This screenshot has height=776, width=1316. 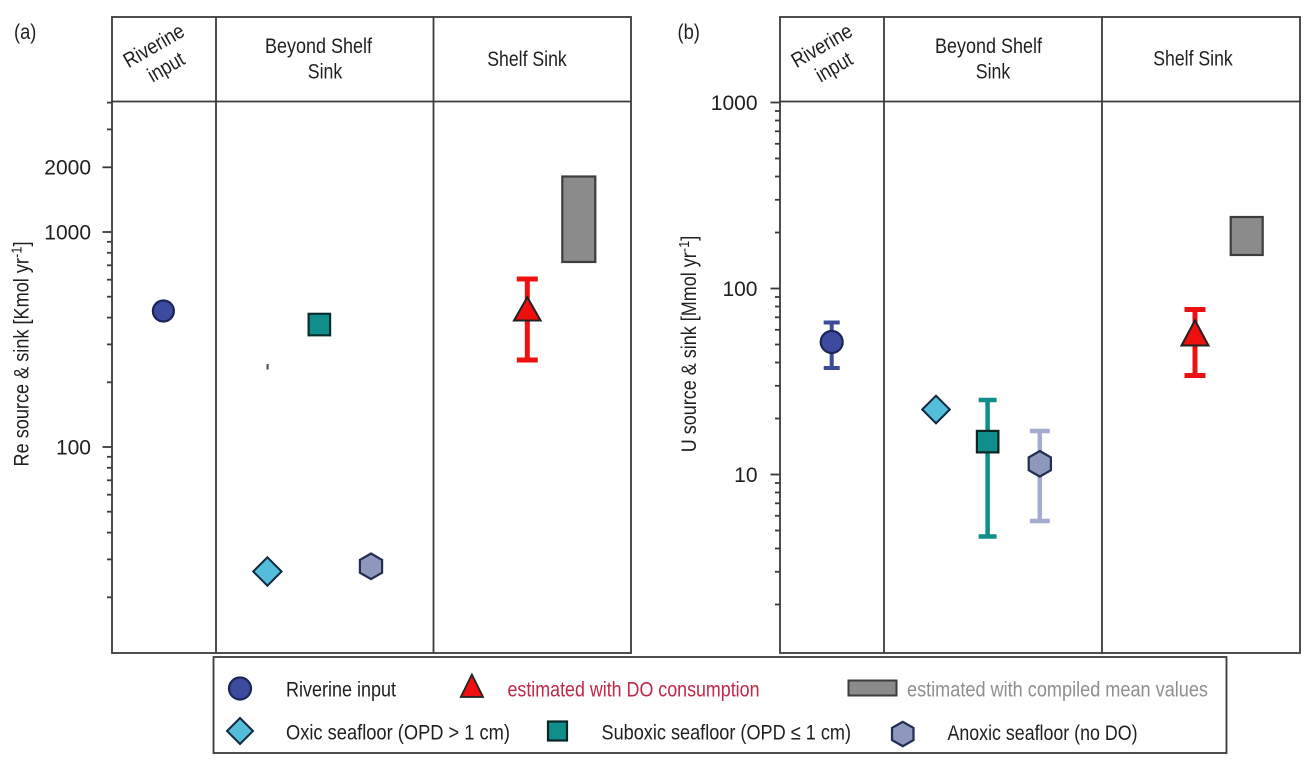 What do you see at coordinates (21, 353) in the screenshot?
I see `svg-text: Re source & sink [Kmol yr-1]` at bounding box center [21, 353].